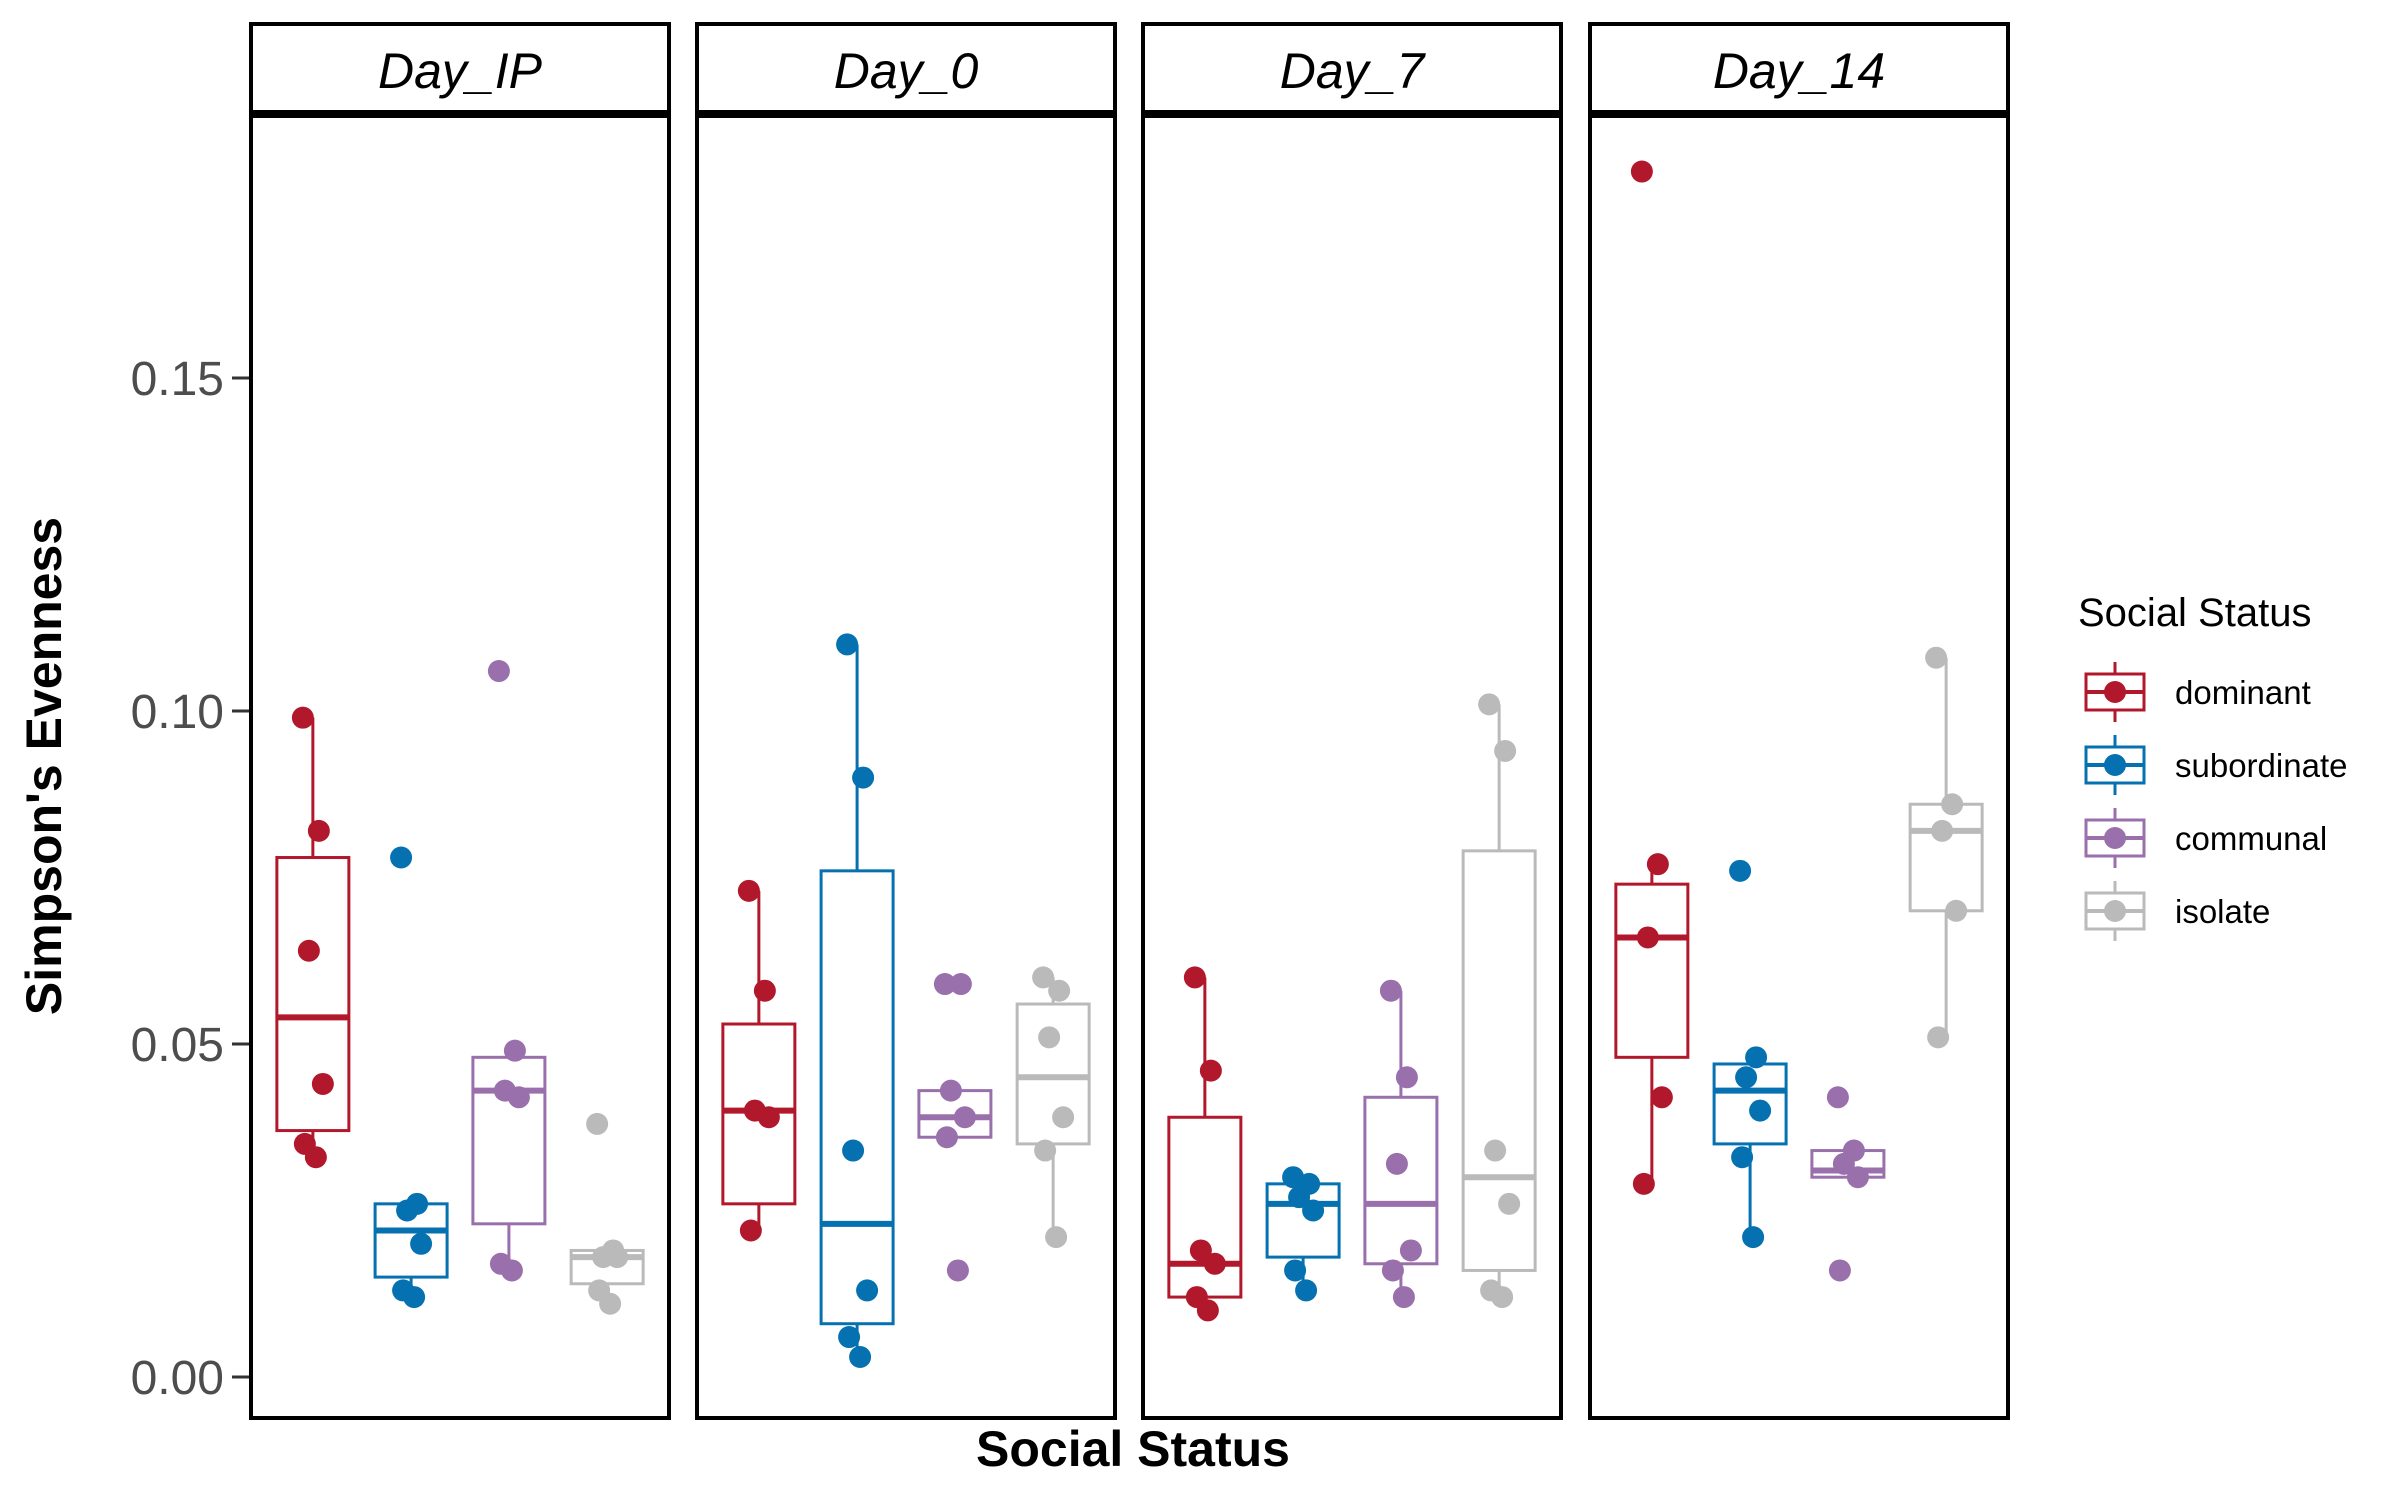  I want to click on facet-strip-label: Day_7, so click(1353, 71).